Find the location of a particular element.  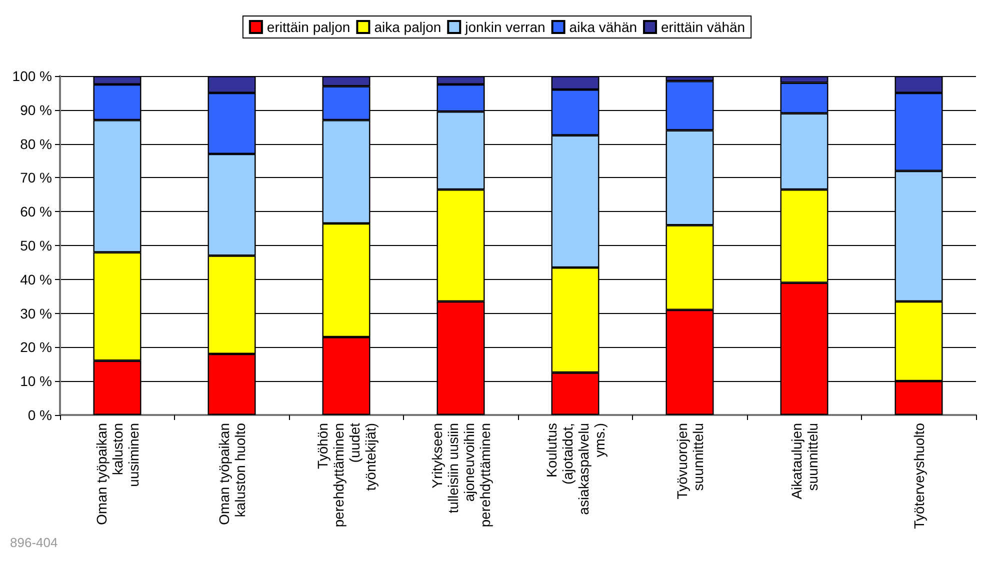

y-tick-label: 80 % is located at coordinates (36, 144).